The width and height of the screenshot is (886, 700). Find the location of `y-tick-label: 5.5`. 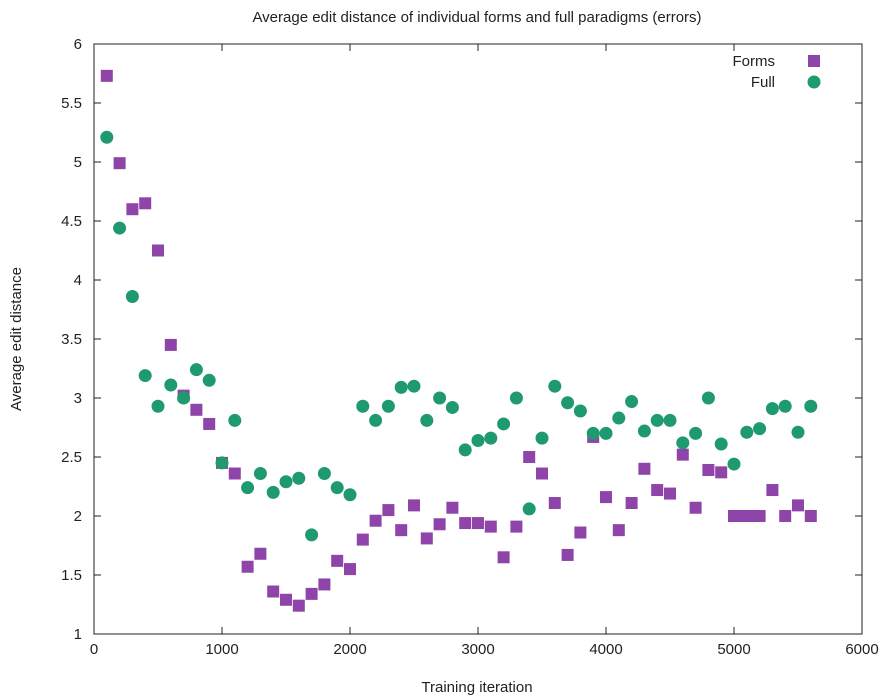

y-tick-label: 5.5 is located at coordinates (71, 103).